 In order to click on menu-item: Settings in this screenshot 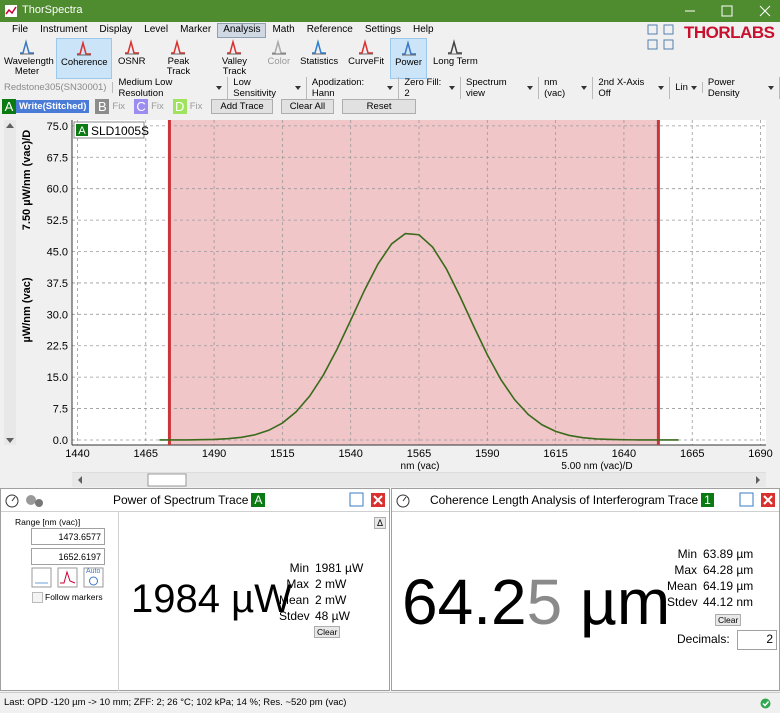, I will do `click(382, 29)`.